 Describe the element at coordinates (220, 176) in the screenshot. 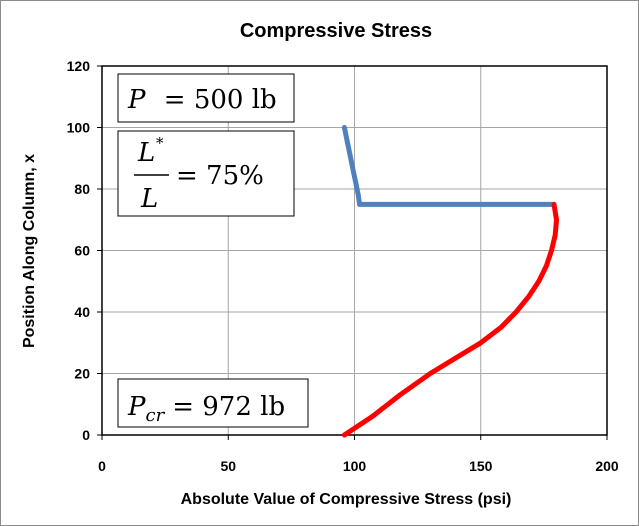

I see `ratio-value: = 75%` at that location.